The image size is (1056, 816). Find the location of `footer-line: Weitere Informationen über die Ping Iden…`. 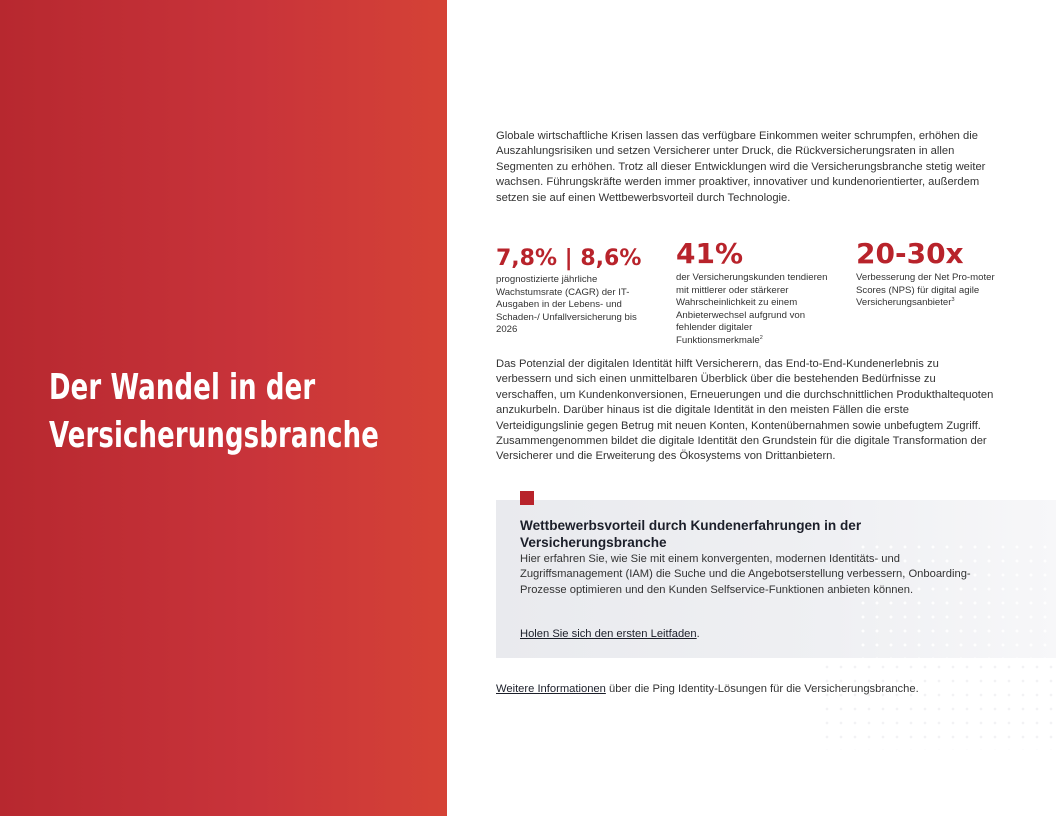

footer-line: Weitere Informationen über die Ping Iden… is located at coordinates (766, 689).